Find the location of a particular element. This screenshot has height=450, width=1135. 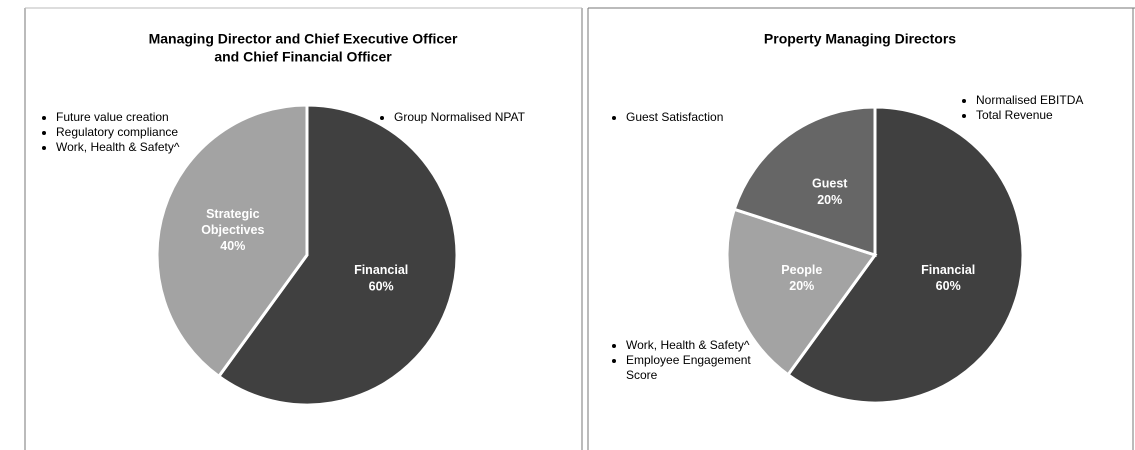

annotation-item: Guest Satisfaction is located at coordinates (726, 117).